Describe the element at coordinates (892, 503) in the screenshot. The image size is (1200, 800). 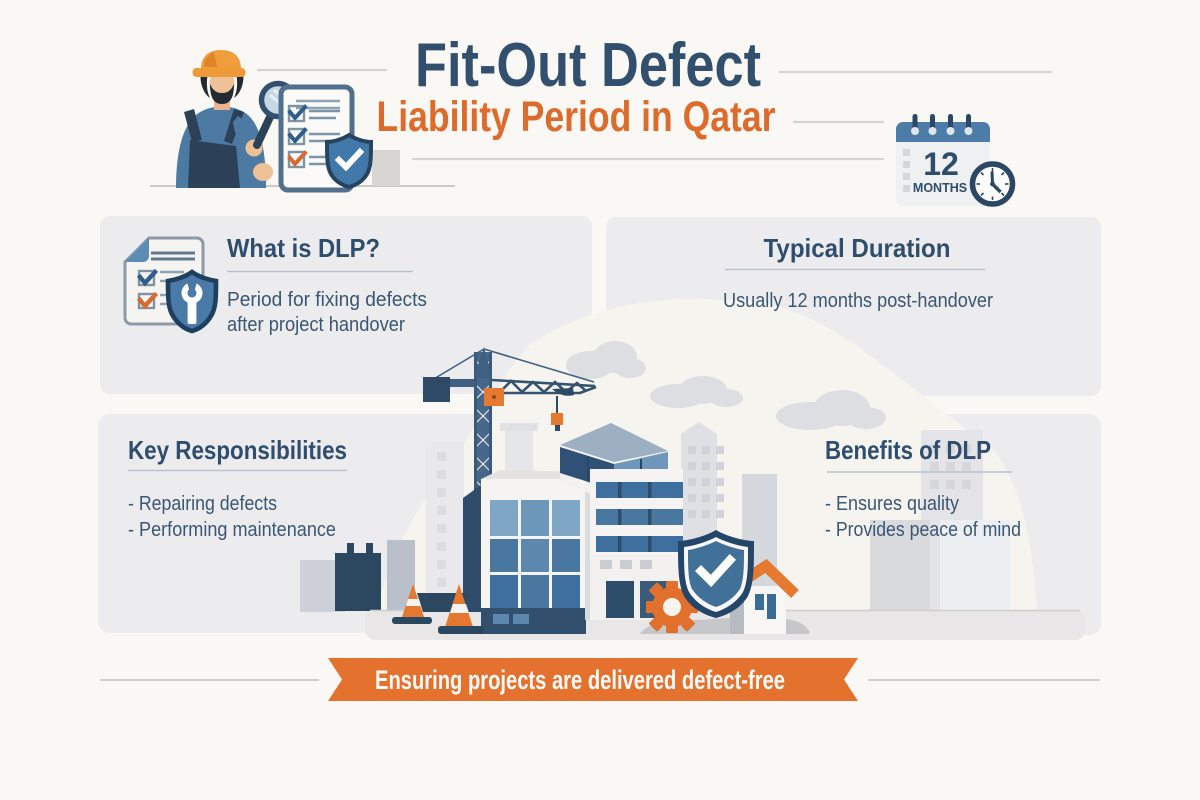
I see `svg-text: - Ensures quality` at that location.